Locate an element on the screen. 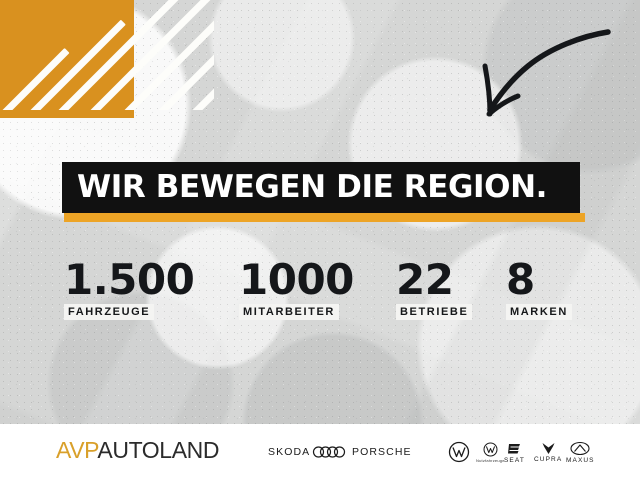 This screenshot has width=640, height=480. seat-logo: SEAT is located at coordinates (514, 452).